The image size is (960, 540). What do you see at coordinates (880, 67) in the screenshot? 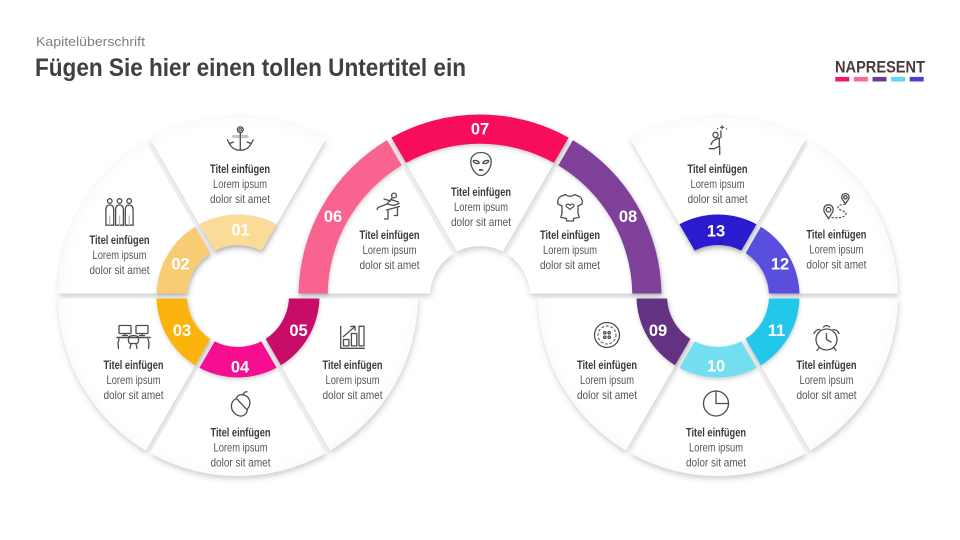
I see `svg-text: NAPRESENT` at bounding box center [880, 67].